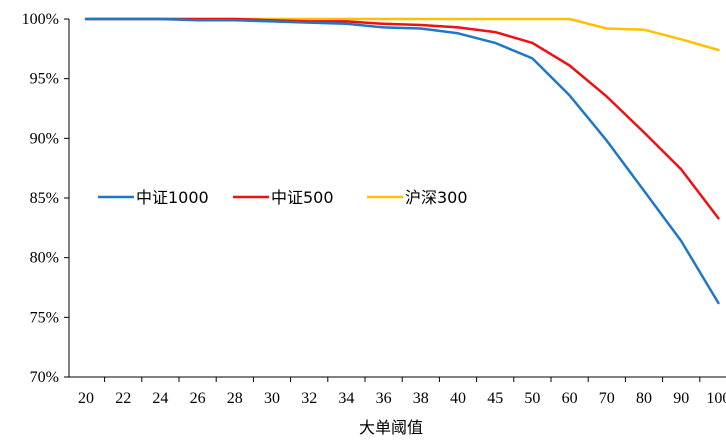 This screenshot has width=726, height=441. Describe the element at coordinates (397, 391) in the screenshot. I see `x-axis: 20 22 24 26 28 30 32 34 36 38 40 45 50 60 70 80 90 100` at that location.